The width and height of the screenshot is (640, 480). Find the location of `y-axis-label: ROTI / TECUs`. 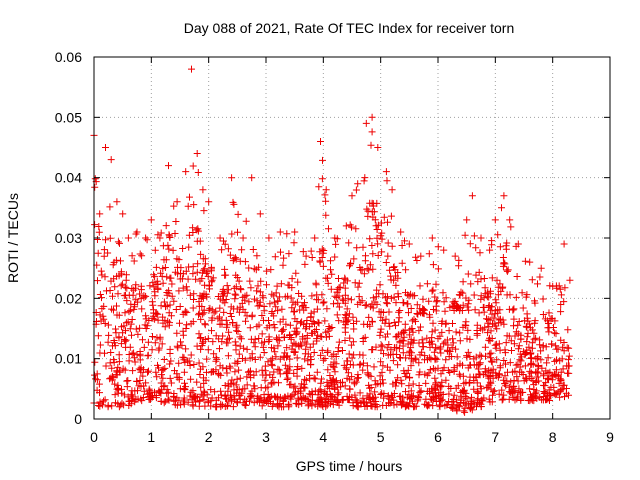

y-axis-label: ROTI / TECUs is located at coordinates (13, 238).